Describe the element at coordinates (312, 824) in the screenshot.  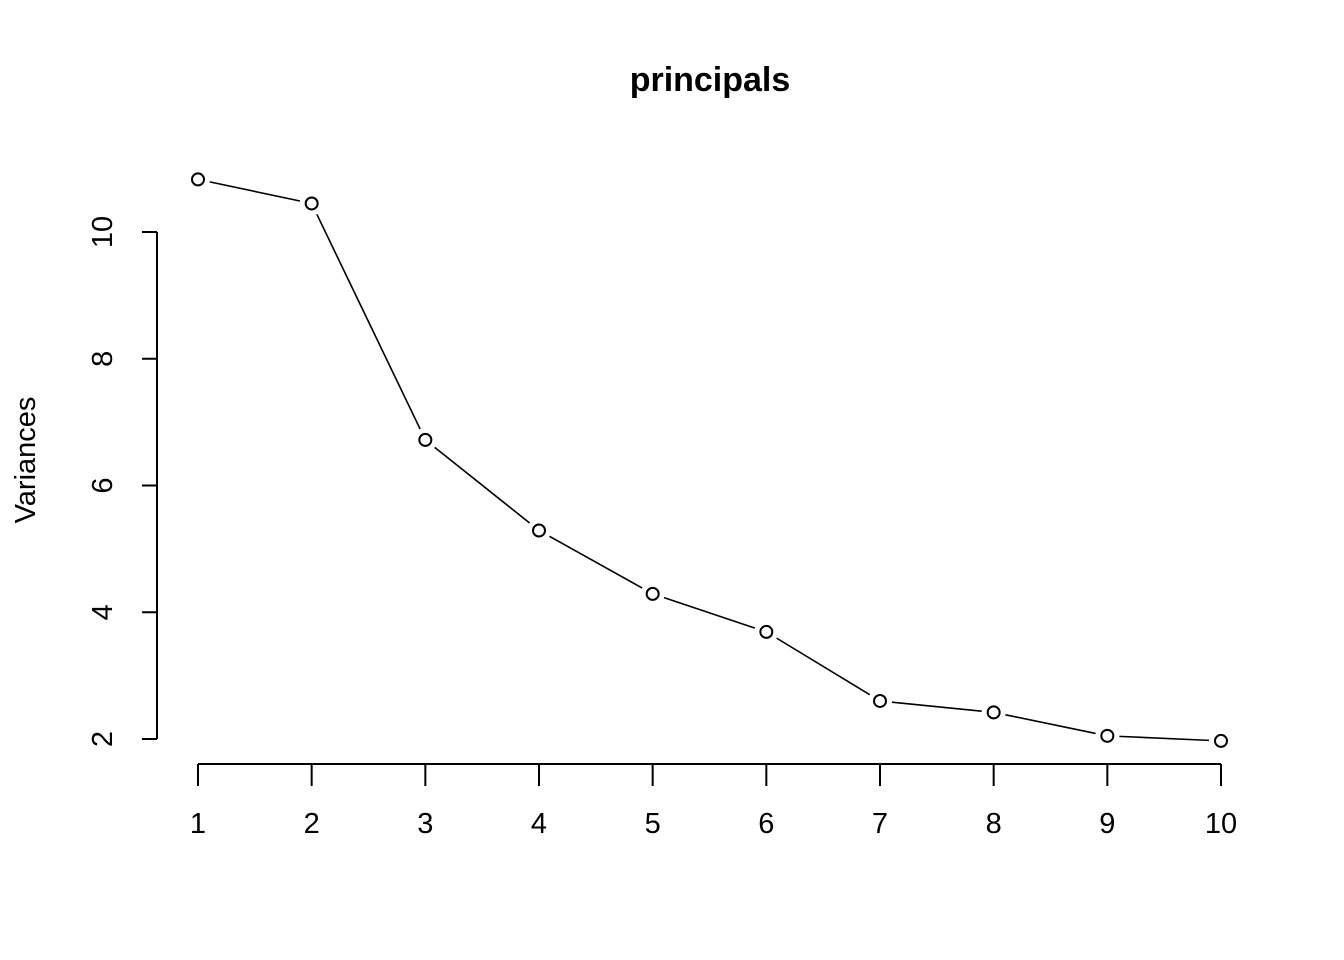
I see `x-tick-label: 2` at that location.